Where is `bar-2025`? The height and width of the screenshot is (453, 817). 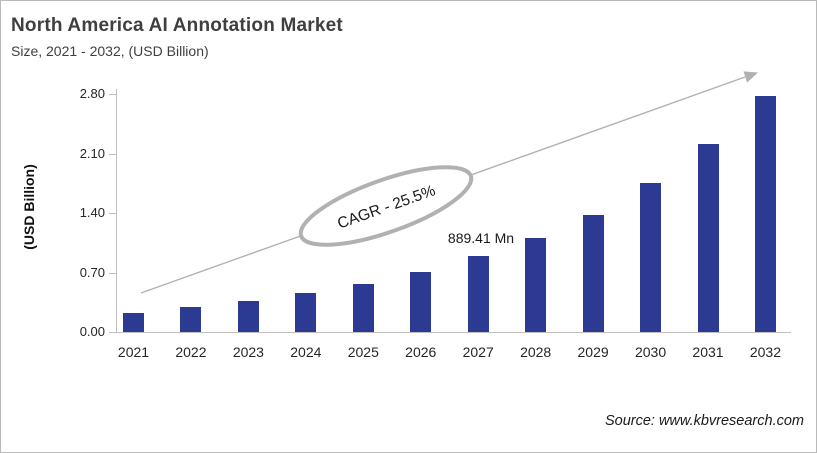
bar-2025 is located at coordinates (363, 307).